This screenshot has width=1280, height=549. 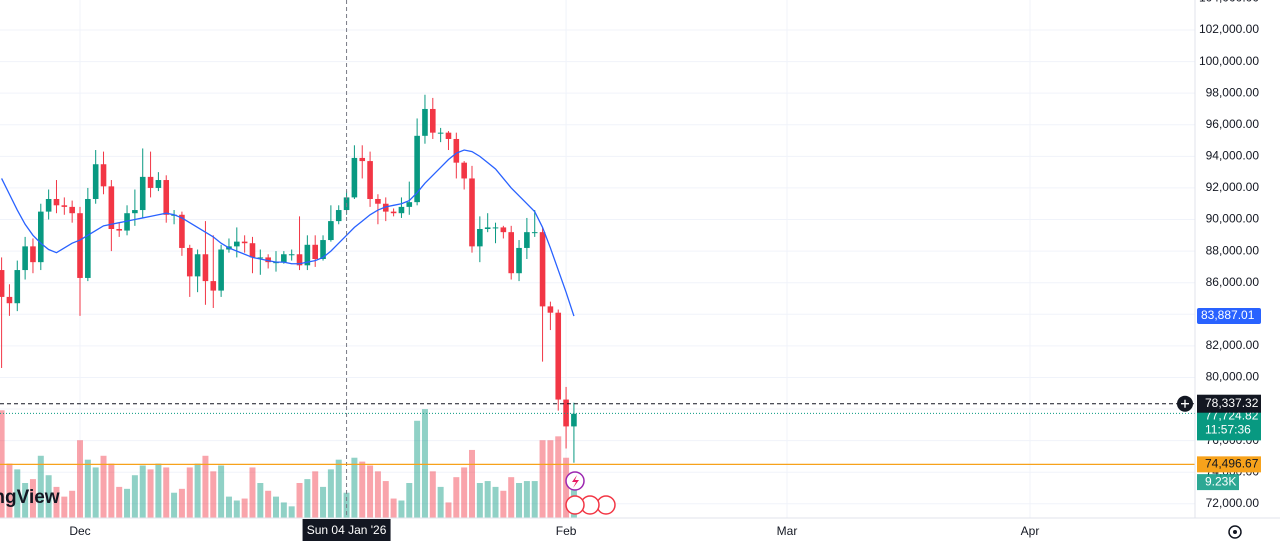 I want to click on y-tick-label: 82,000.00, so click(x=1233, y=345).